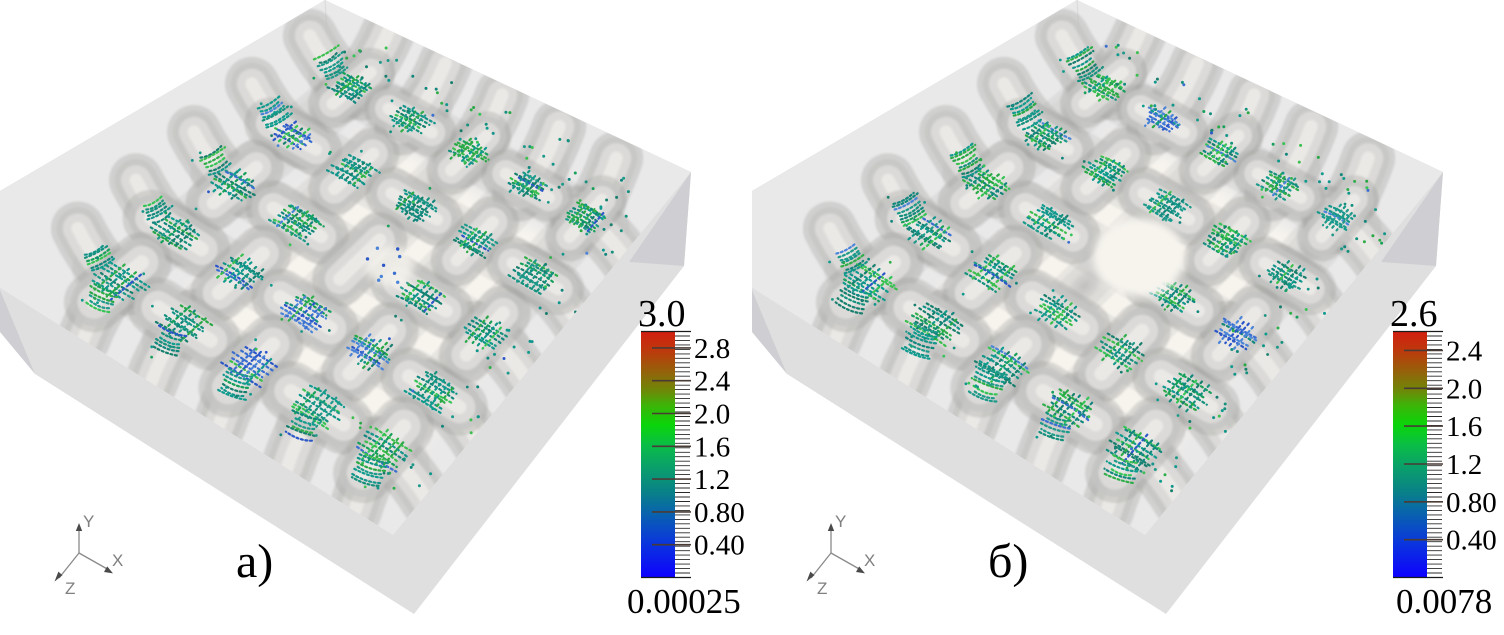  I want to click on svg-text: а), so click(254, 561).